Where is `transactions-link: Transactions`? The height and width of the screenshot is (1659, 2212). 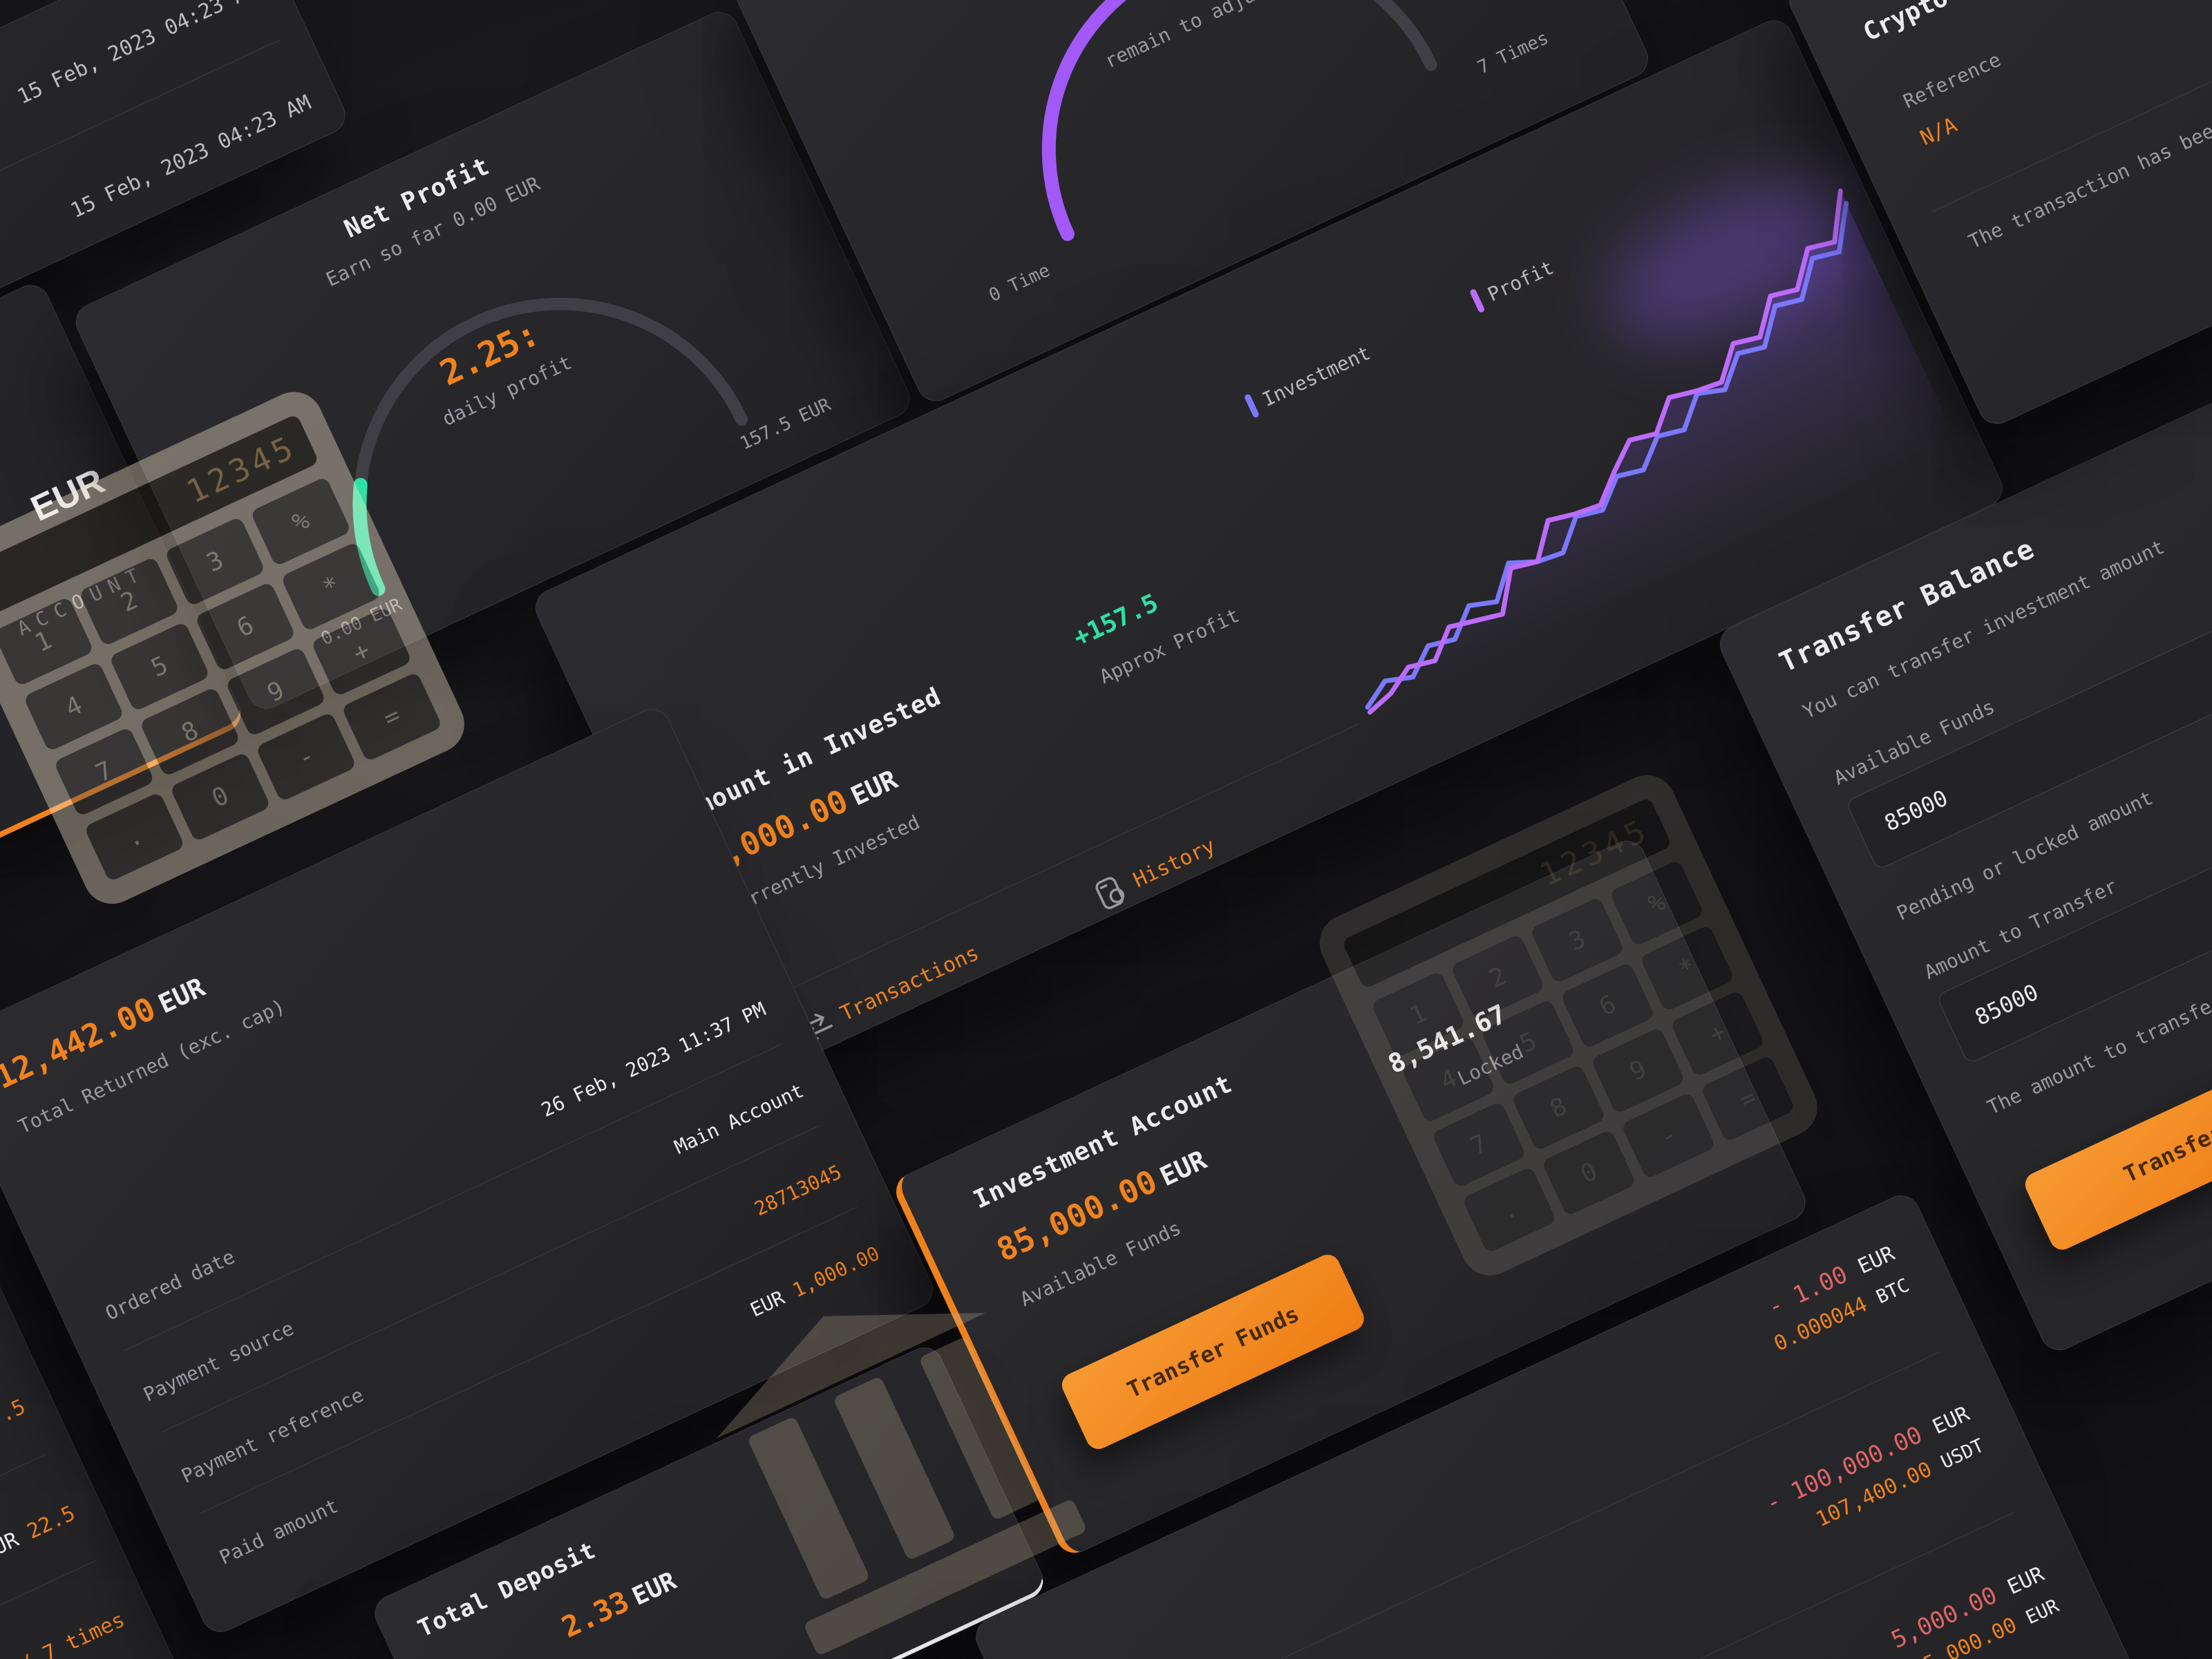
transactions-link: Transactions is located at coordinates (889, 992).